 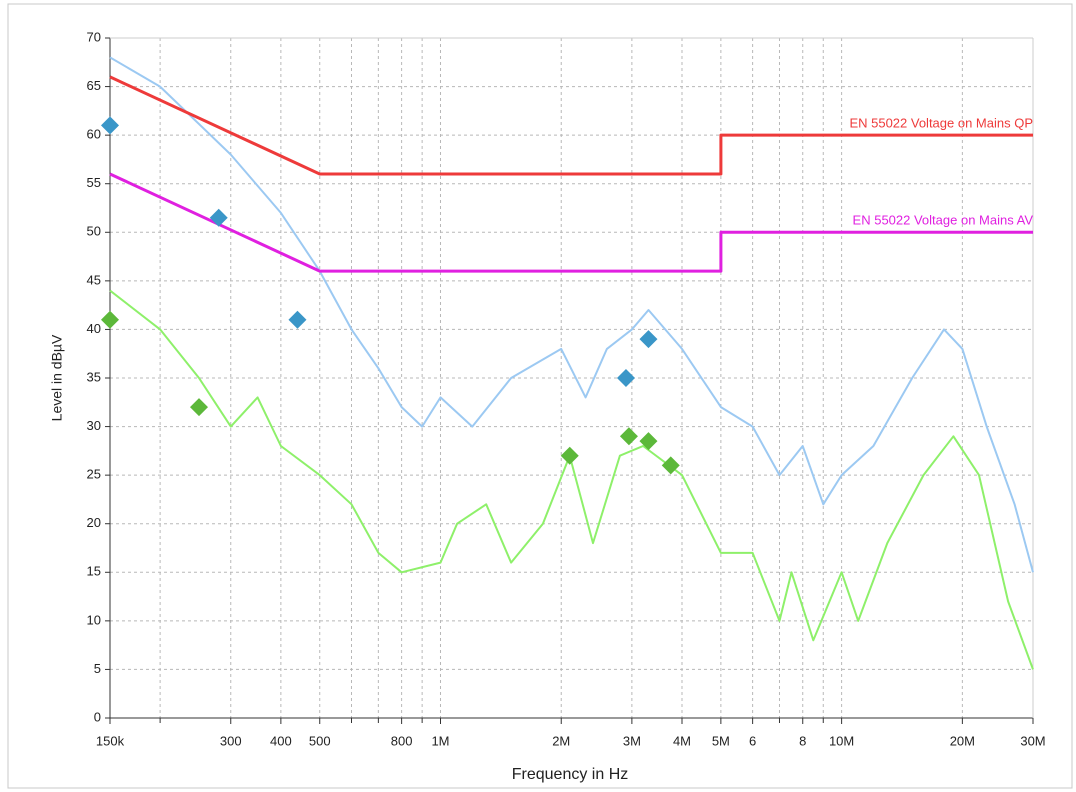 What do you see at coordinates (231, 740) in the screenshot?
I see `x-tick-label: 300` at bounding box center [231, 740].